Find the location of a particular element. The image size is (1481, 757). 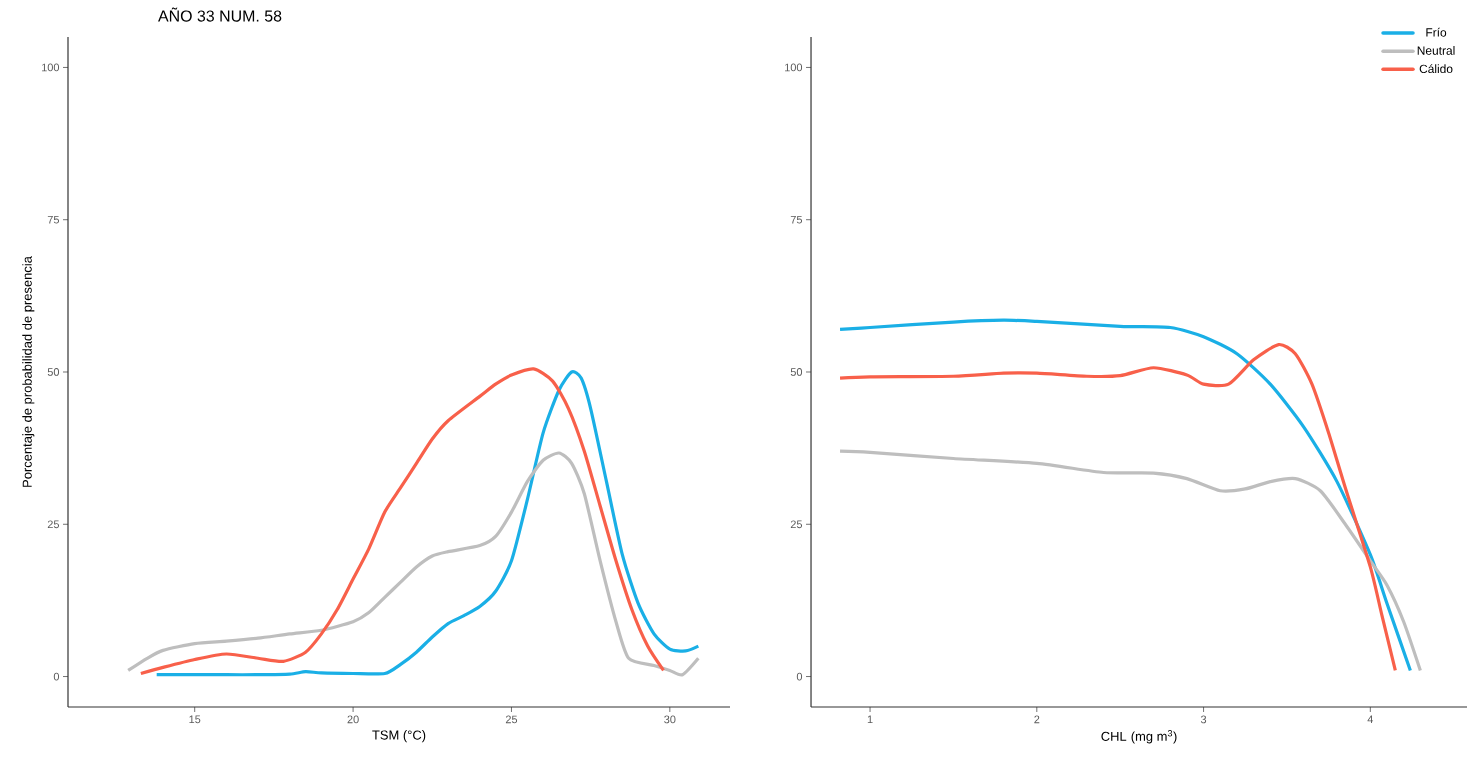

x-axis-title: CHL (mg m$^{3}$) is located at coordinates (1139, 737).